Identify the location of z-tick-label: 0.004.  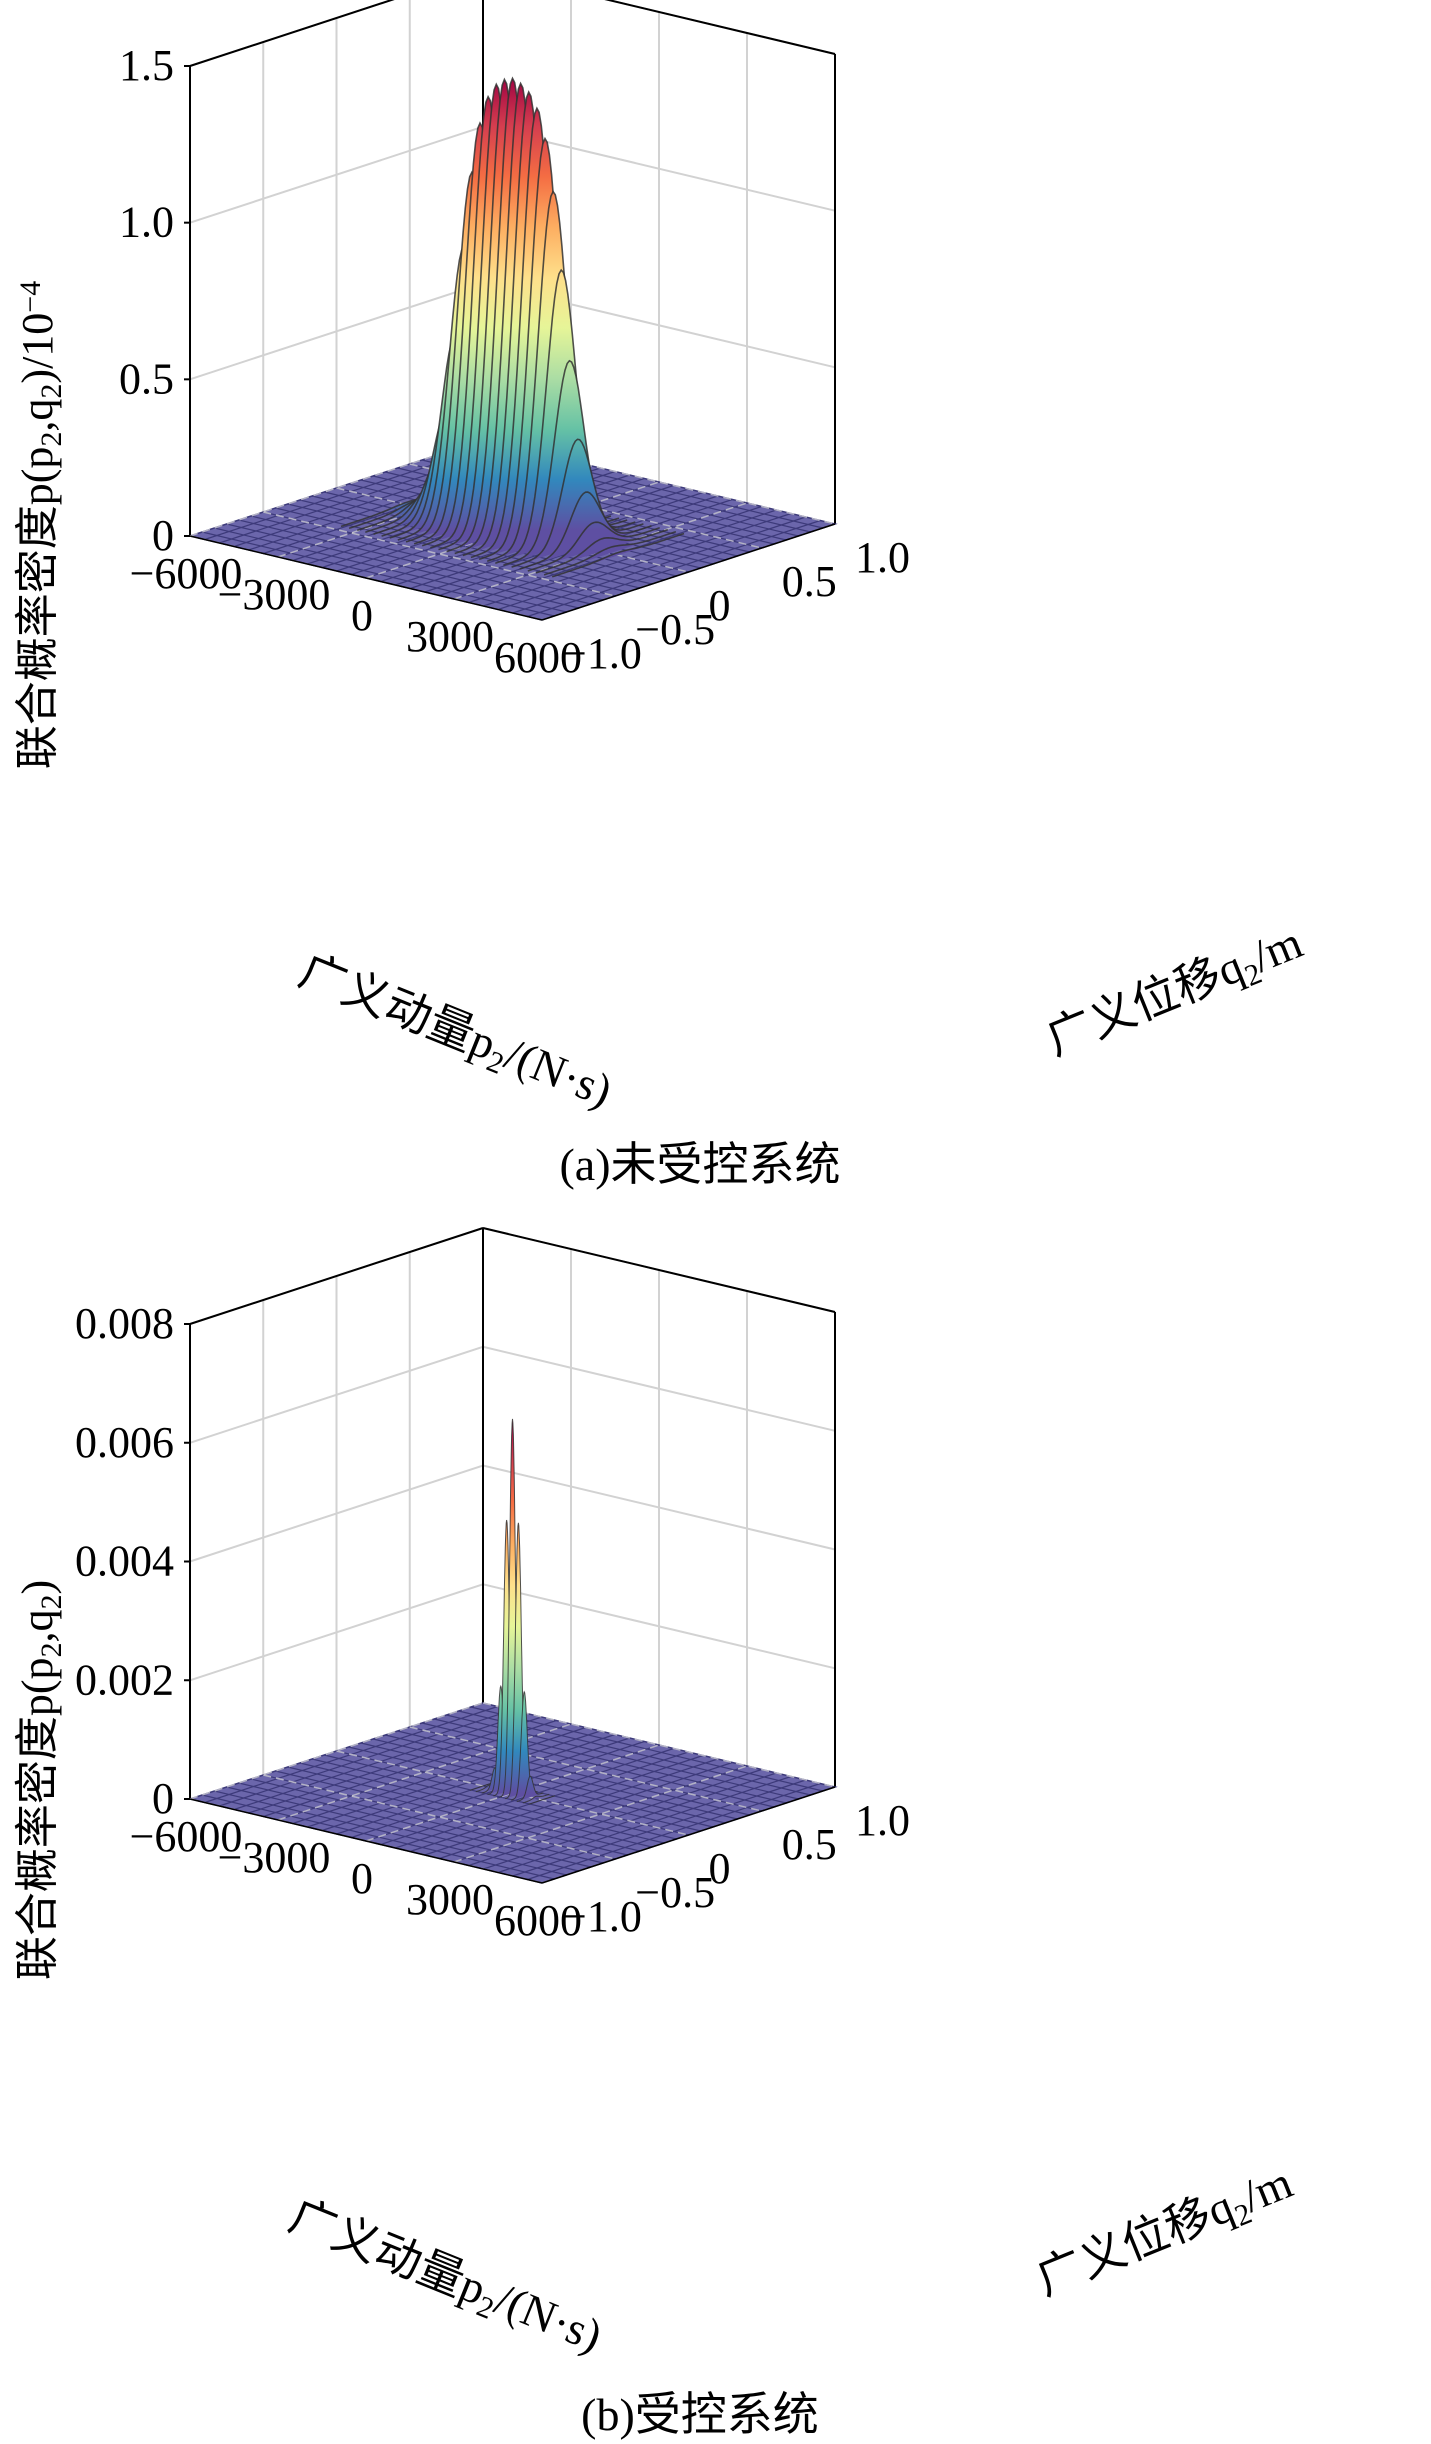
(124, 1561).